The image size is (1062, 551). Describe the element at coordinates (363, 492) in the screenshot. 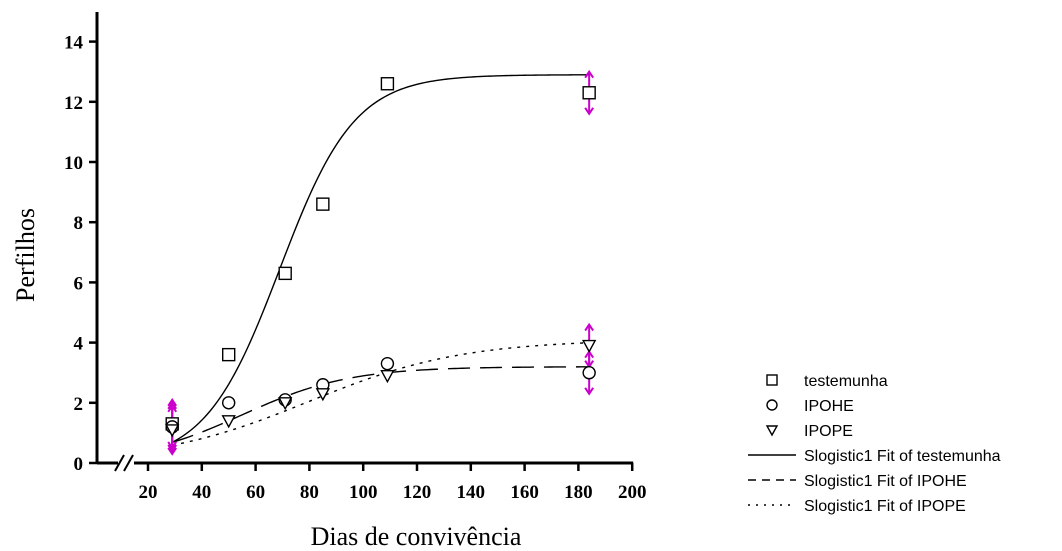

I see `x-tick-label: 100` at that location.